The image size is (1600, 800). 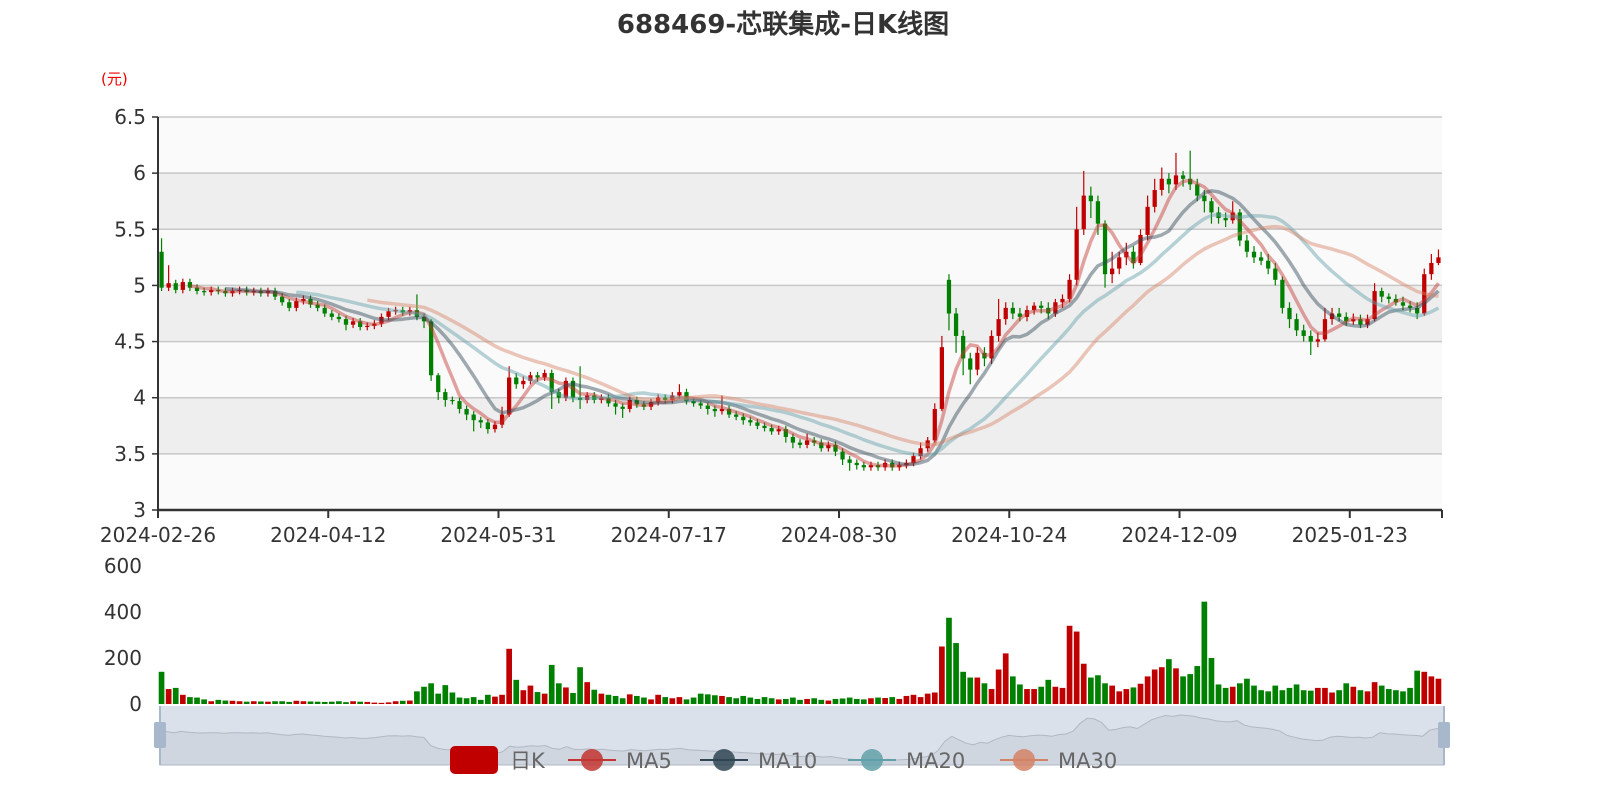 What do you see at coordinates (758, 761) in the screenshot?
I see `legend-item-ma10: MA10` at bounding box center [758, 761].